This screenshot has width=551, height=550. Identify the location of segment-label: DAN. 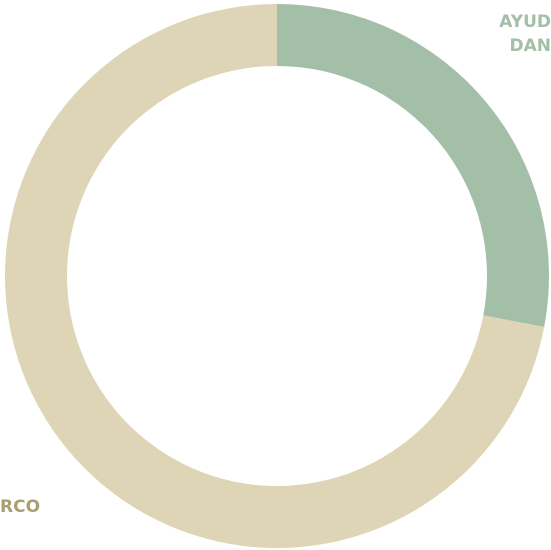
(530, 46).